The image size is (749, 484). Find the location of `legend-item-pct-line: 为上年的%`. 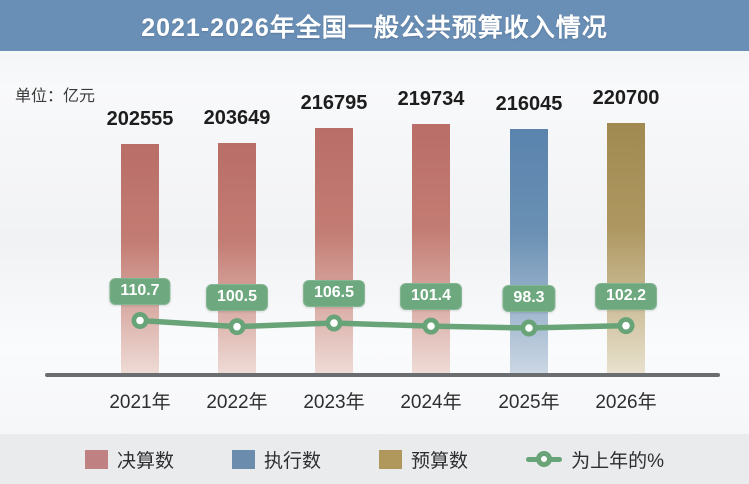

legend-item-pct-line: 为上年的% is located at coordinates (595, 459).